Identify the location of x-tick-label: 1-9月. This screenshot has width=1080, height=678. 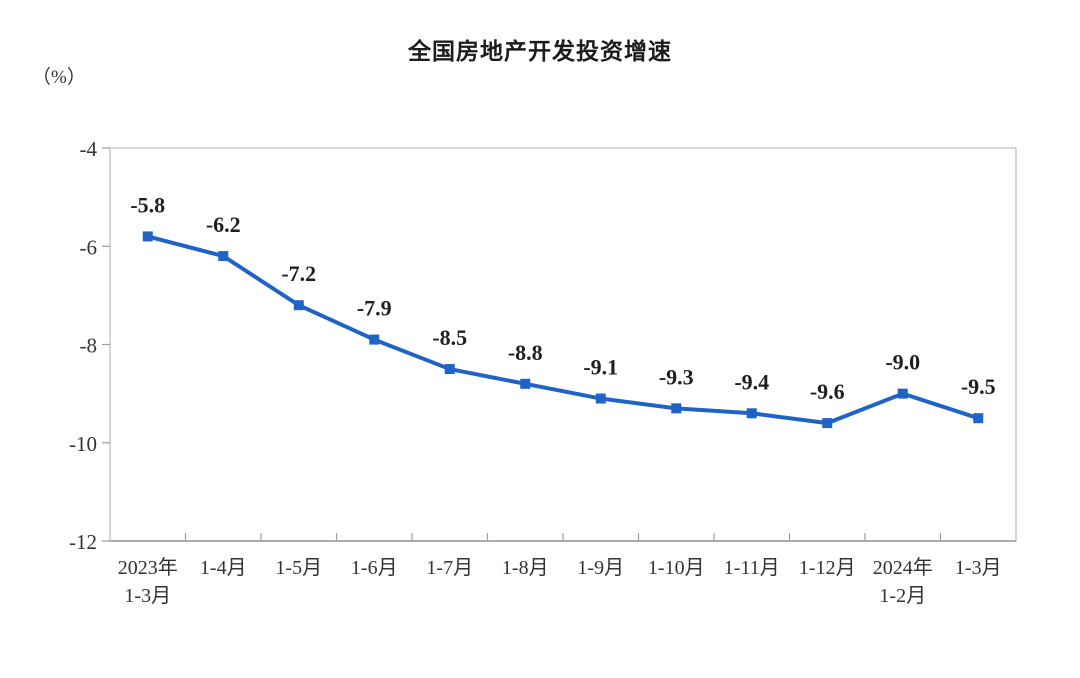
(600, 568).